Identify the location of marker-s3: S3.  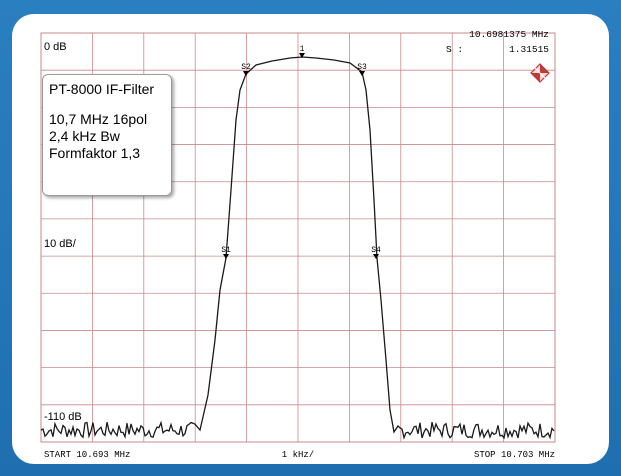
(362, 69).